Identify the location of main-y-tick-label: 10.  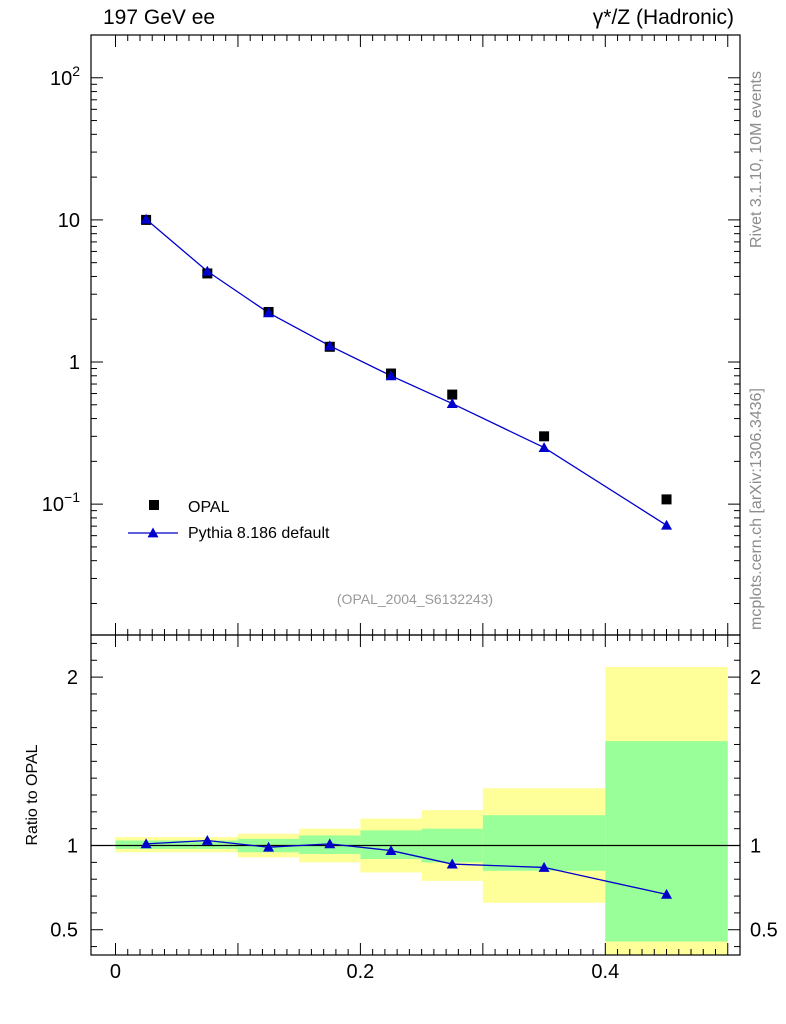
(69, 221).